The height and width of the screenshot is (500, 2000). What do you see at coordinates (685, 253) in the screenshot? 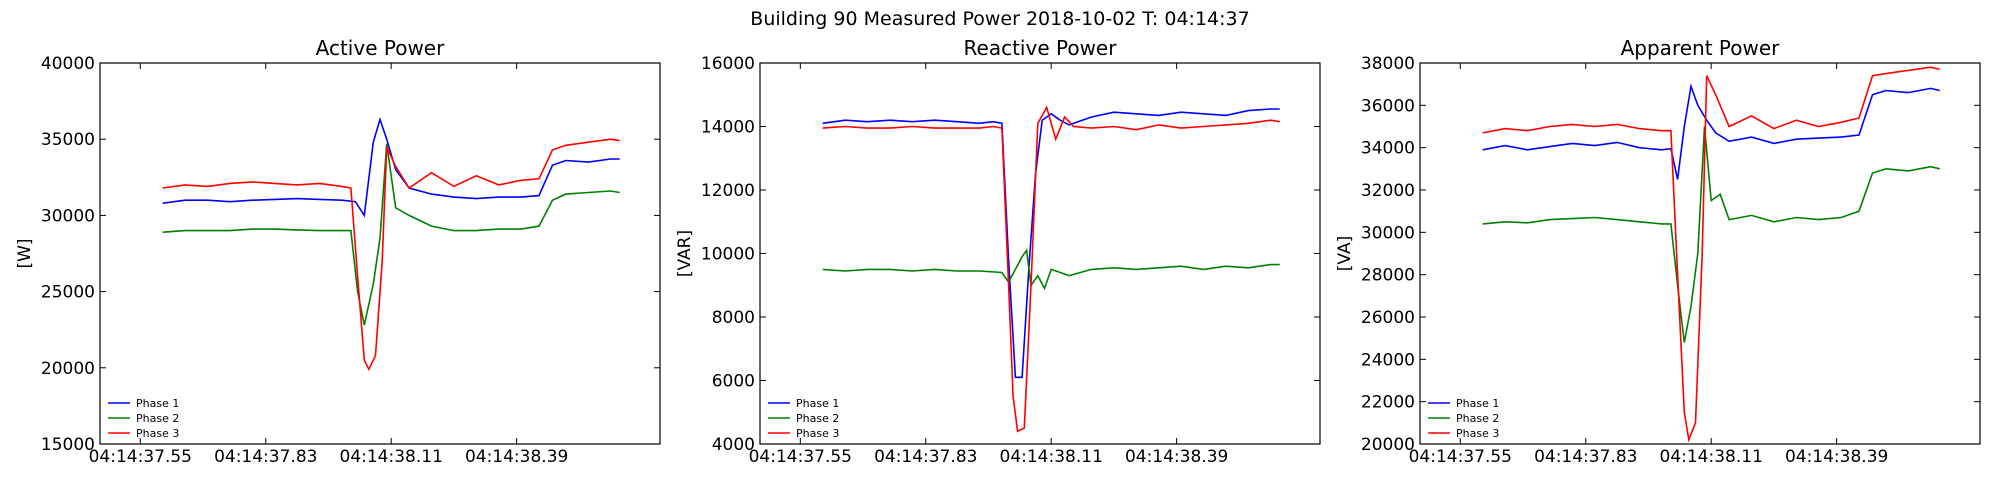
I see `y-axis-label: [VAR]` at bounding box center [685, 253].